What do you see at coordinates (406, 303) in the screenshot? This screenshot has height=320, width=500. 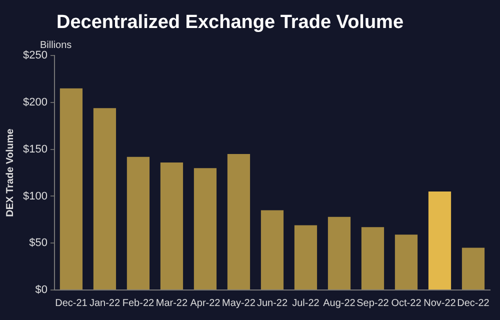 I see `x-tick-label: Oct-22` at bounding box center [406, 303].